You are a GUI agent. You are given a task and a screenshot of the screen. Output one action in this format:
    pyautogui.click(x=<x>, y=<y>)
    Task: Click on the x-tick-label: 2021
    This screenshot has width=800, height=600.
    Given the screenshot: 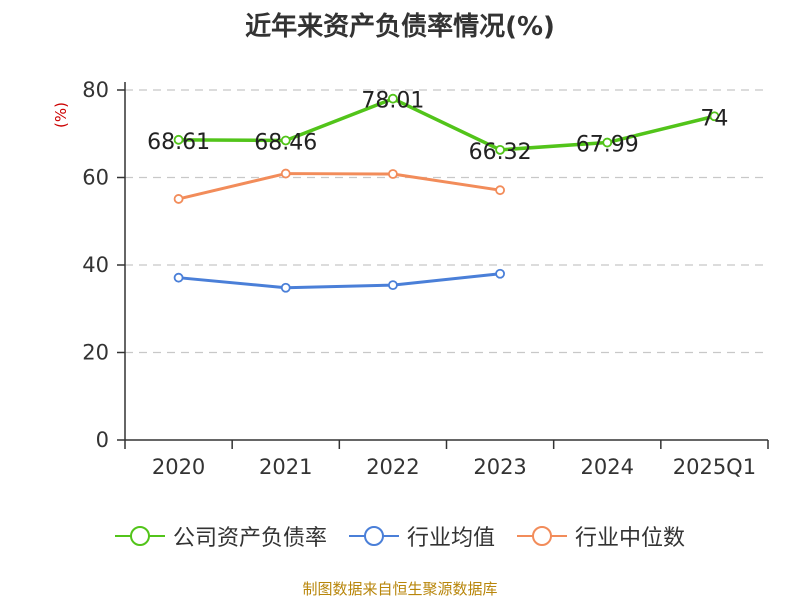 What is the action you would take?
    pyautogui.click(x=285, y=467)
    